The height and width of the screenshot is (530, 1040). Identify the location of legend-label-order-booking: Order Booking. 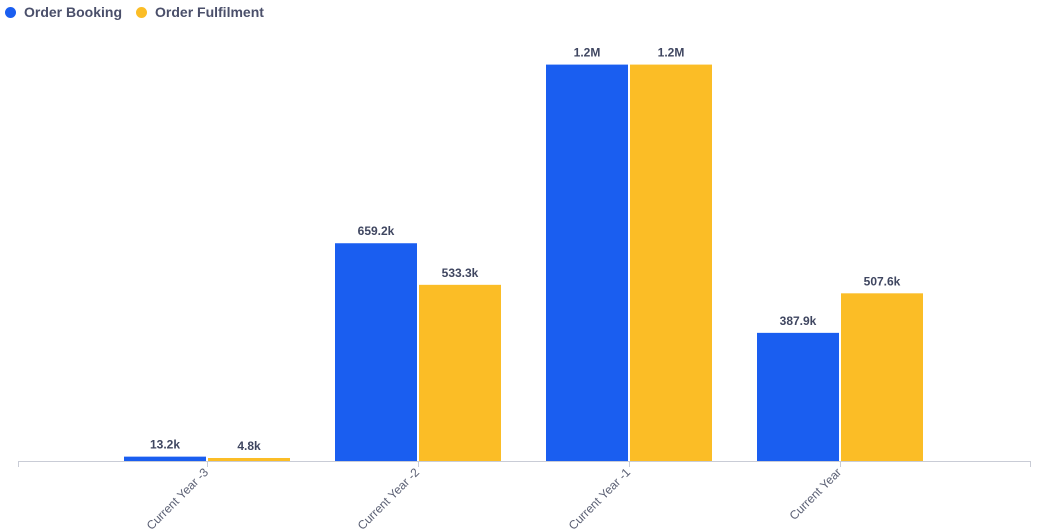
(73, 12).